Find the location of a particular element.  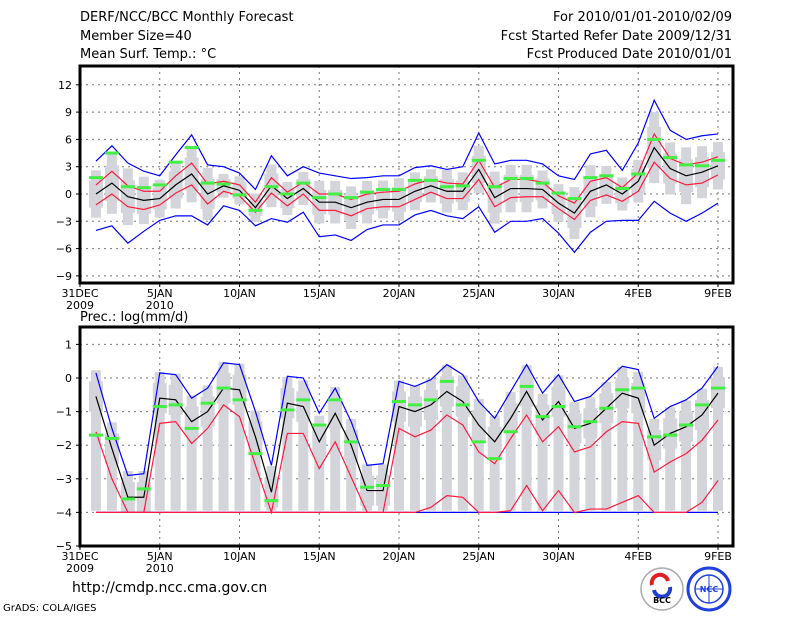

min-line is located at coordinates (407, 227).